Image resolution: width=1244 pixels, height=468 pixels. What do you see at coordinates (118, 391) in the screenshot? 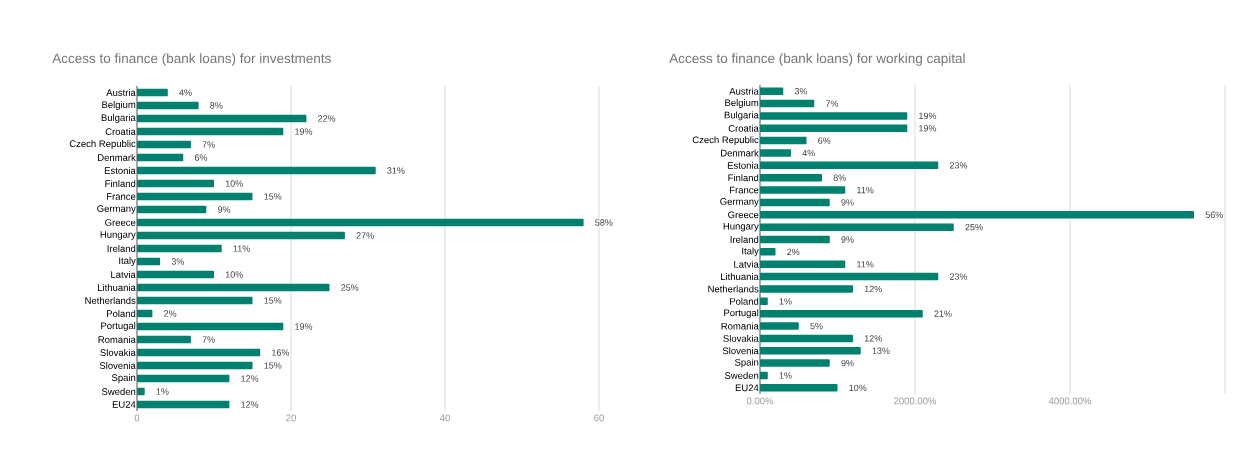
I see `y-tick-label: Sweden` at bounding box center [118, 391].